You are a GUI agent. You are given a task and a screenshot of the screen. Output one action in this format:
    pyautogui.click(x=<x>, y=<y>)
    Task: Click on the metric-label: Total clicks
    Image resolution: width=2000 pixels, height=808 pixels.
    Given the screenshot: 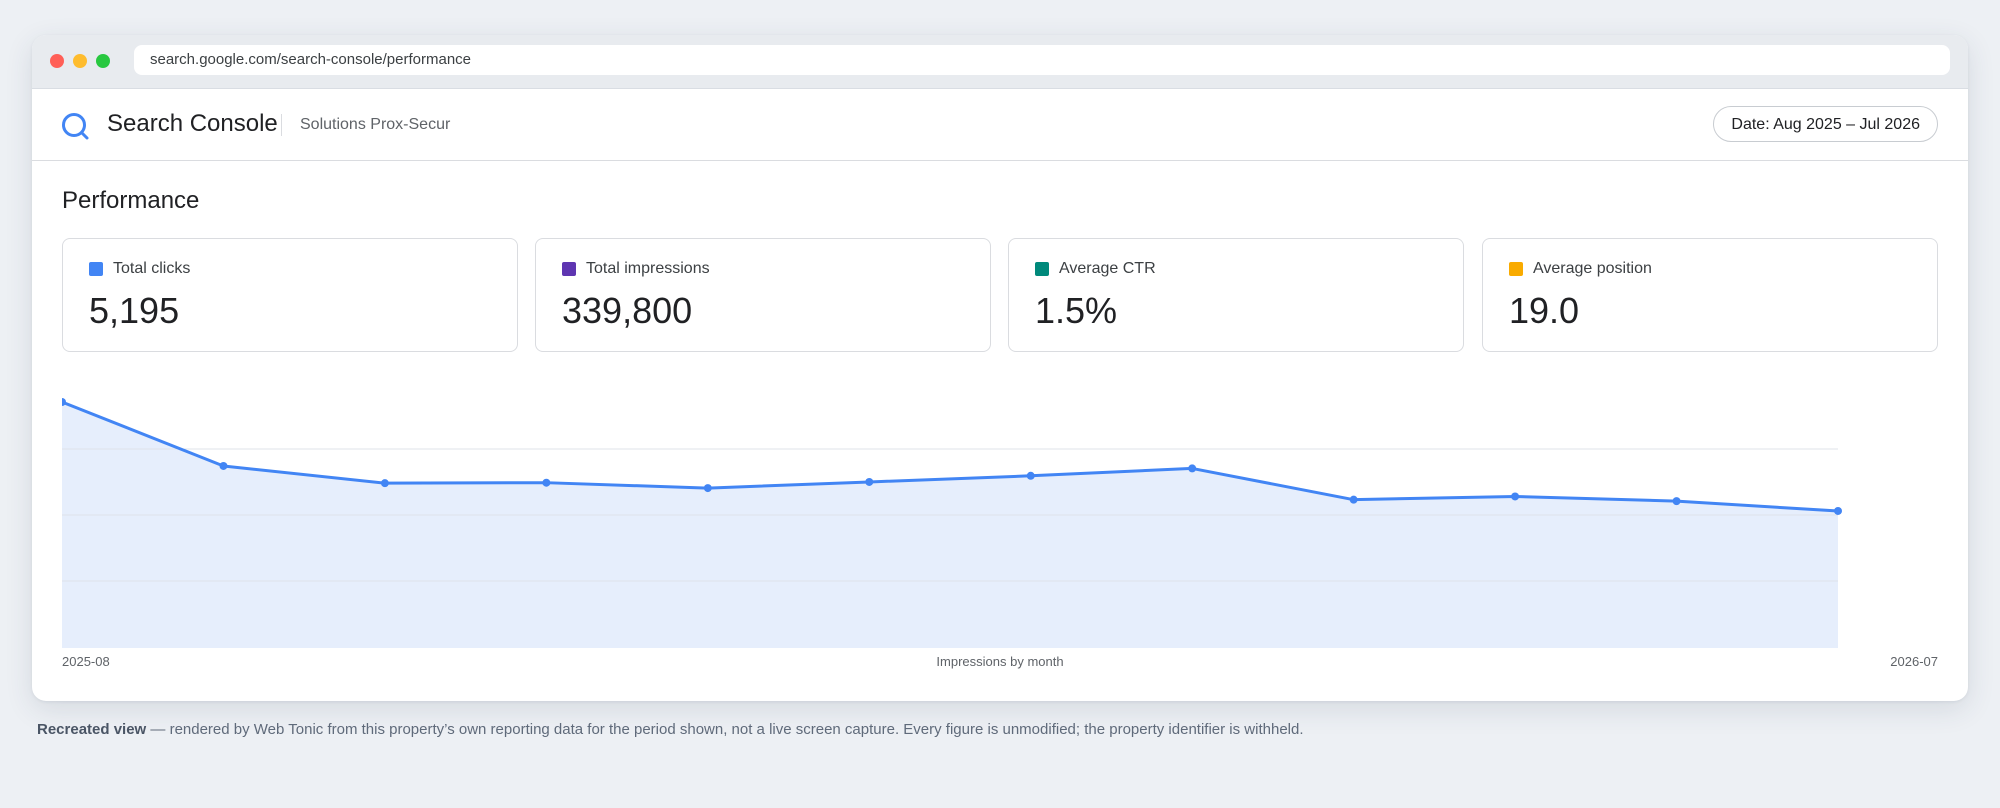 What is the action you would take?
    pyautogui.click(x=152, y=268)
    